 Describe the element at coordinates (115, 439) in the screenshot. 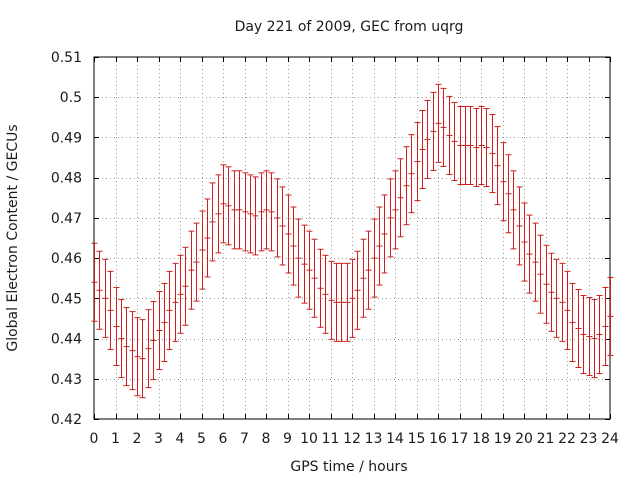

I see `x-tick-label: 1` at that location.